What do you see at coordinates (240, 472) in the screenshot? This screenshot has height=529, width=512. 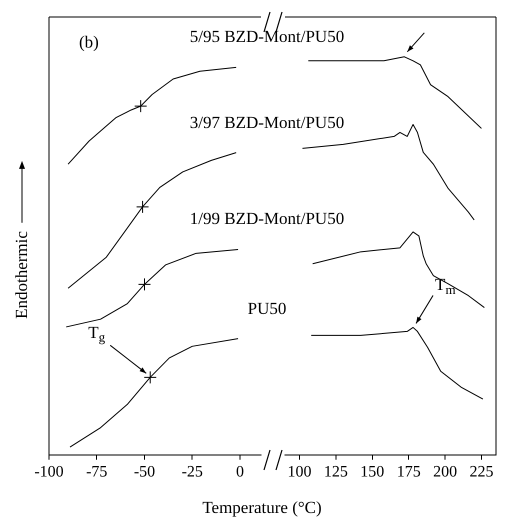 I see `x-tick-label: 0` at bounding box center [240, 472].